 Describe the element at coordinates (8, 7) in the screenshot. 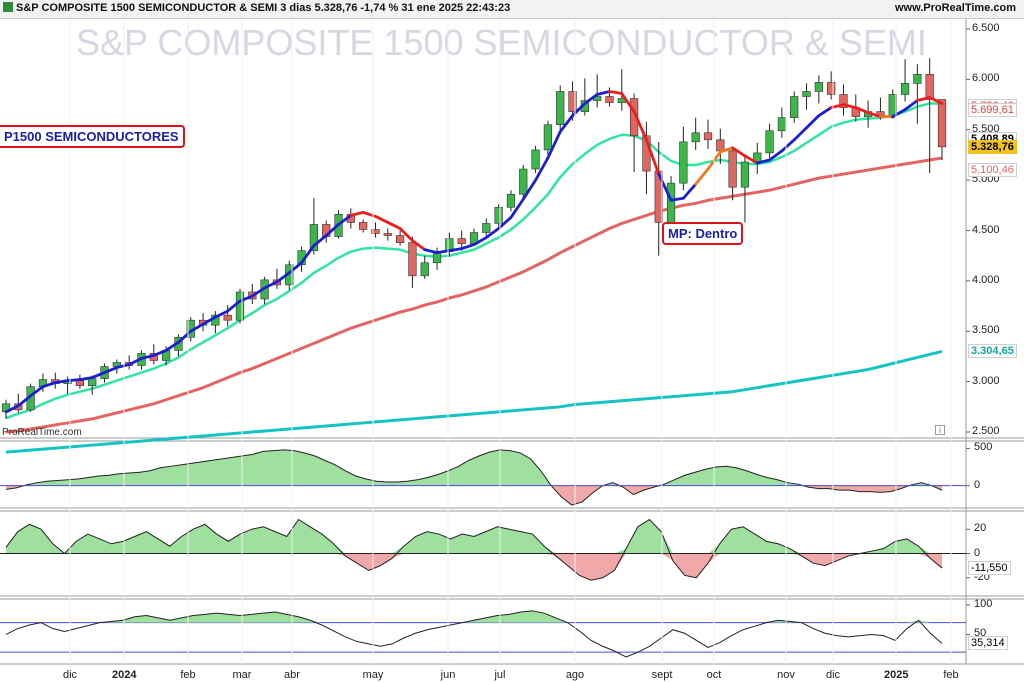

I see `instrument-icon` at that location.